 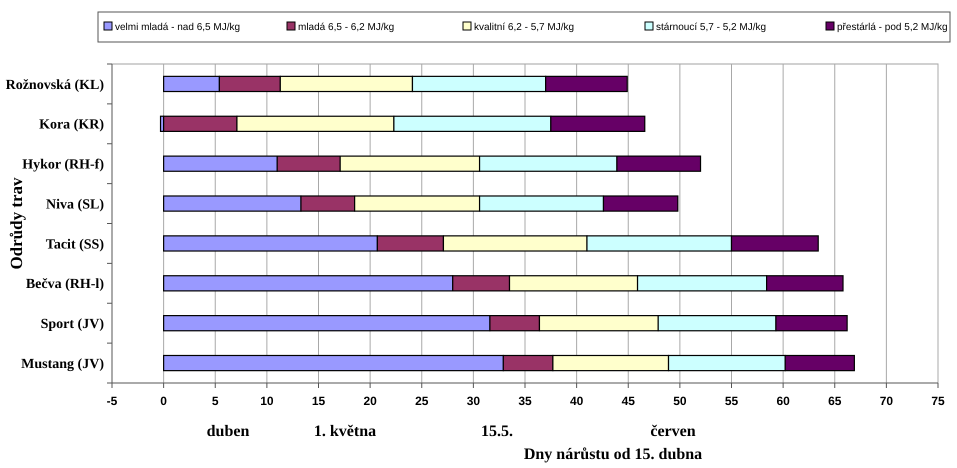 What do you see at coordinates (63, 165) in the screenshot?
I see `y-tick-label: Hykor (RH-f)` at bounding box center [63, 165].